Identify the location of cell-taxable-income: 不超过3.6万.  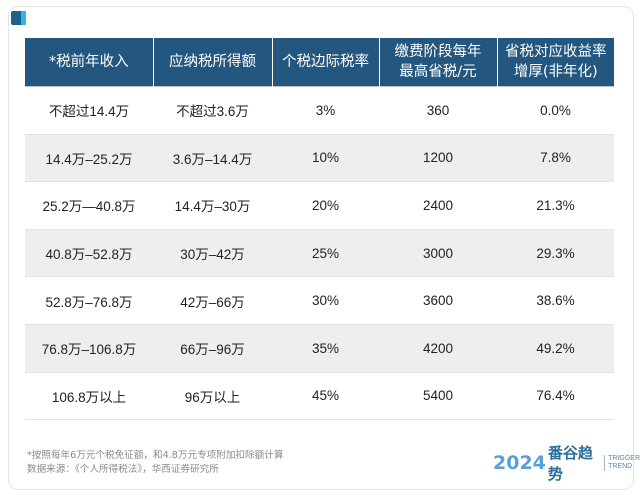
(212, 110).